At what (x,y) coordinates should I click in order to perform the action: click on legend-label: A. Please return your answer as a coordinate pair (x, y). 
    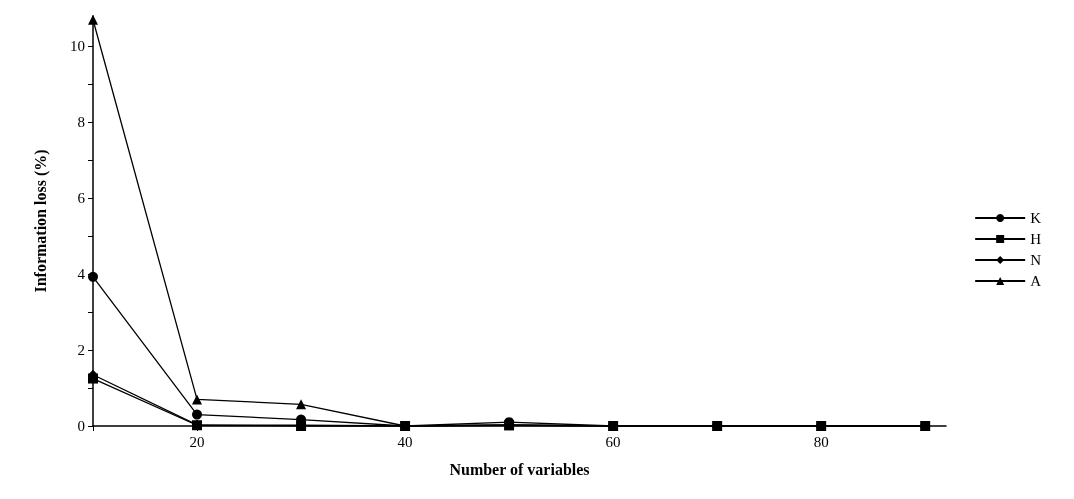
    Looking at the image, I should click on (1036, 281).